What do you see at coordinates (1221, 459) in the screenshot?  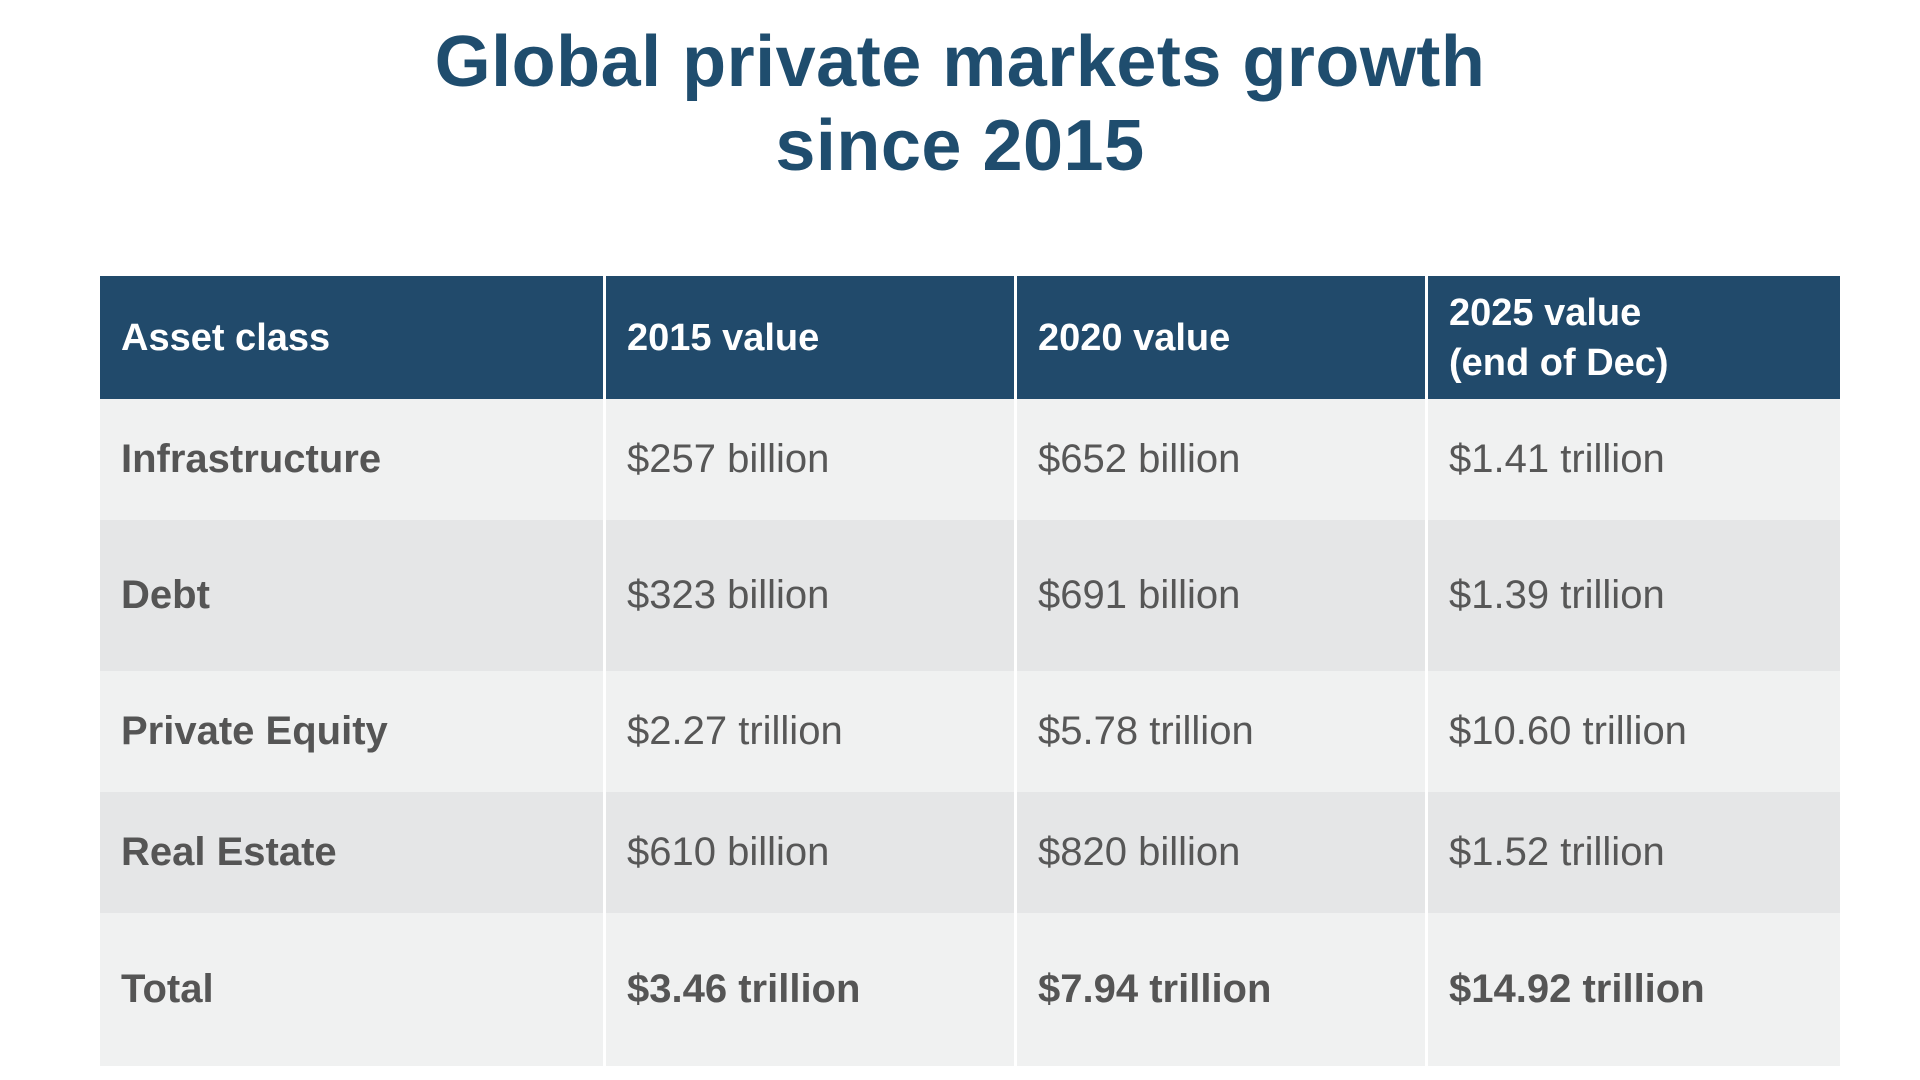 I see `table-cell: $652 billion` at bounding box center [1221, 459].